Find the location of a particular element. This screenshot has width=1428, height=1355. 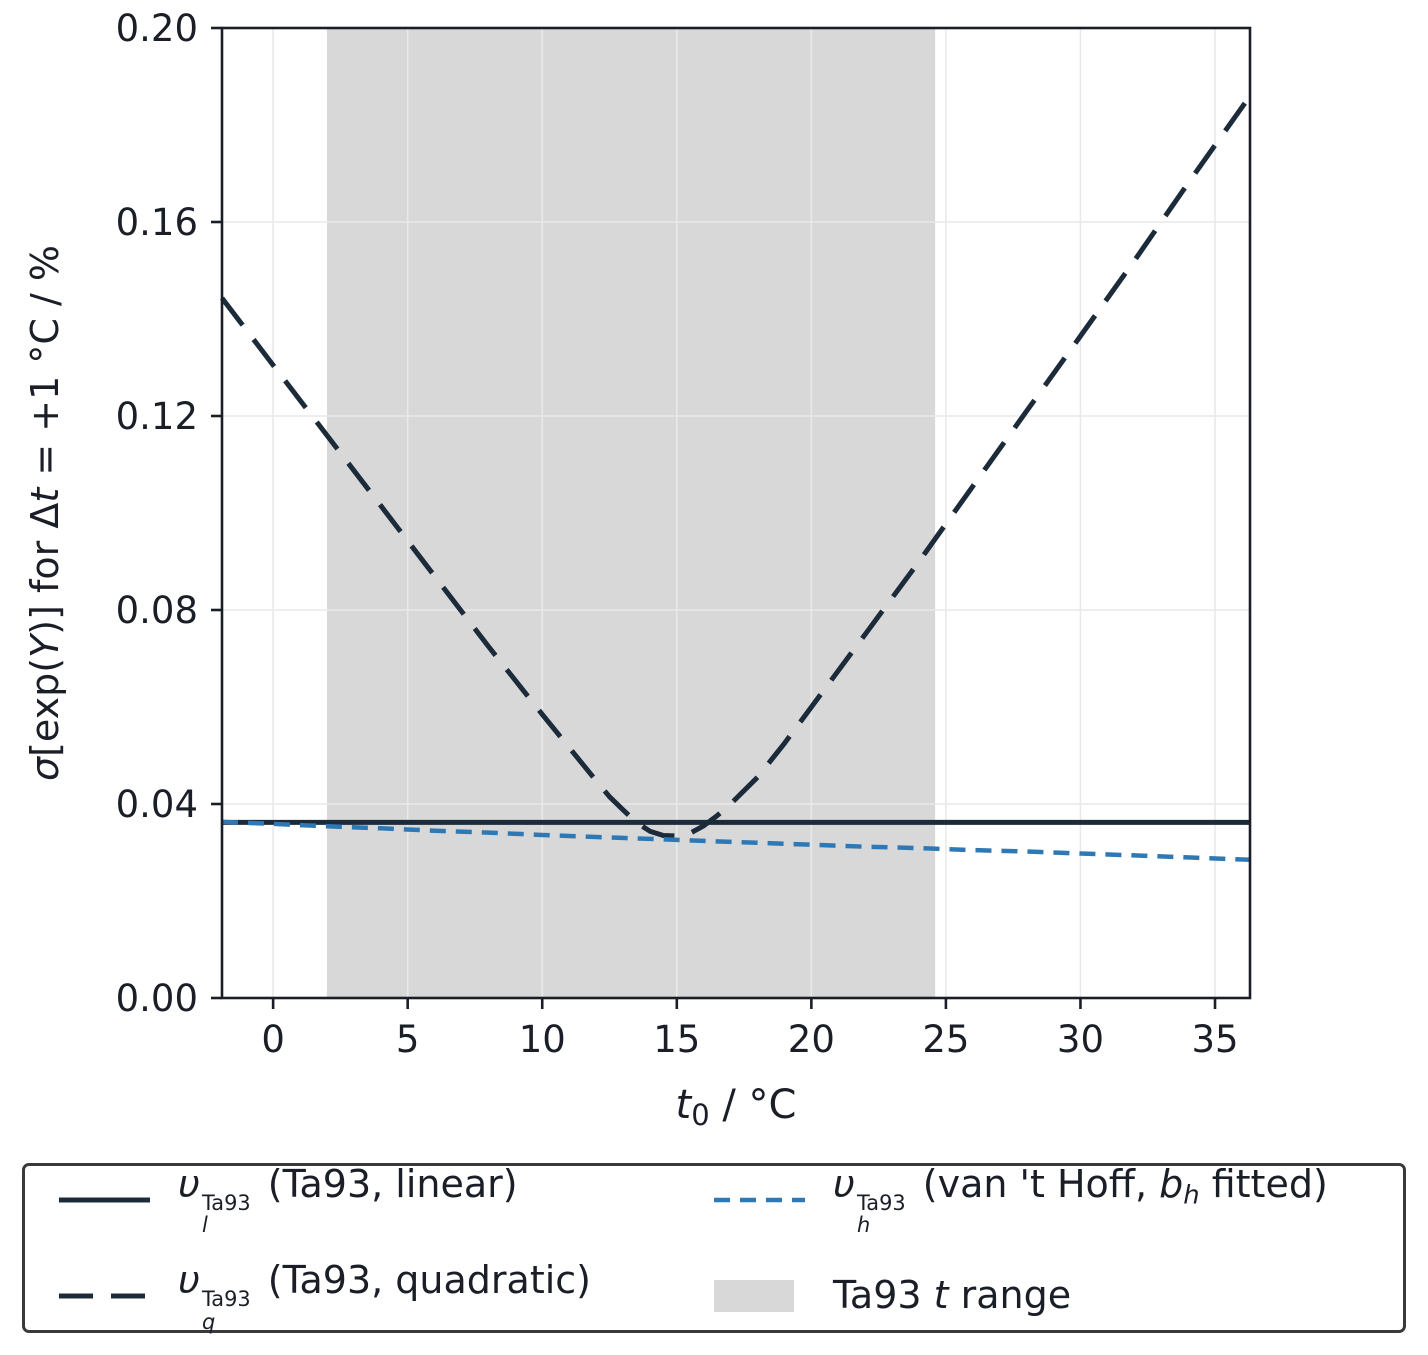

legend-item-ta93-quadratic: υ Ta93 q (Ta93, quadratic) is located at coordinates (384, 1296).